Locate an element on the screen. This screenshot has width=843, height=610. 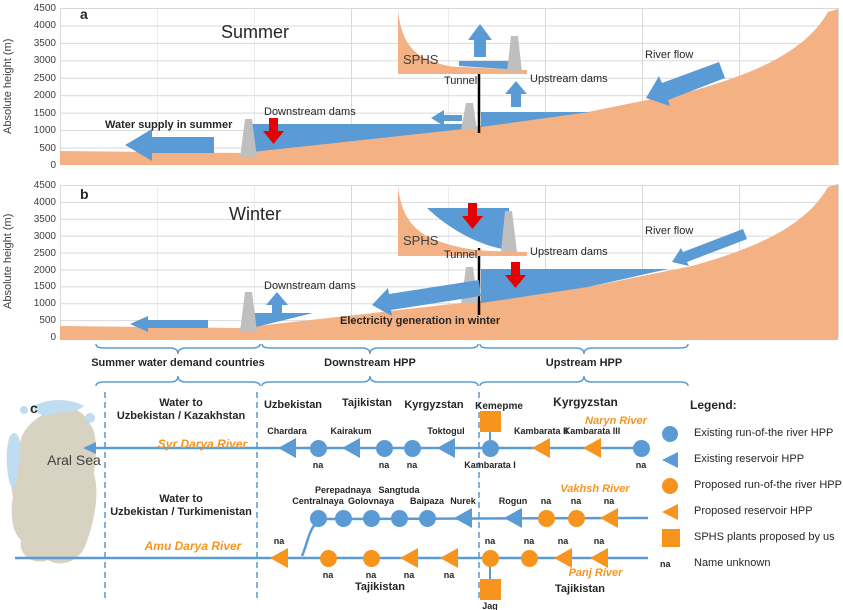
legend-label: SPHS plants proposed by us is located at coordinates (764, 537).